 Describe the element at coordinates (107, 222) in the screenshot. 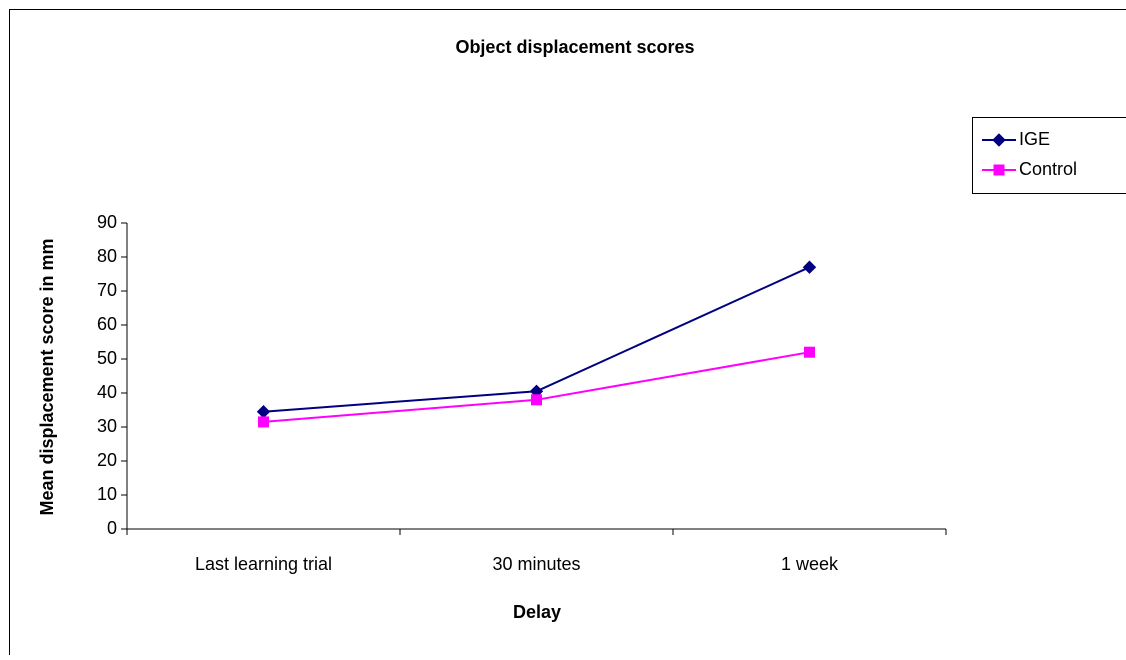

I see `y-tick-label: 90` at that location.